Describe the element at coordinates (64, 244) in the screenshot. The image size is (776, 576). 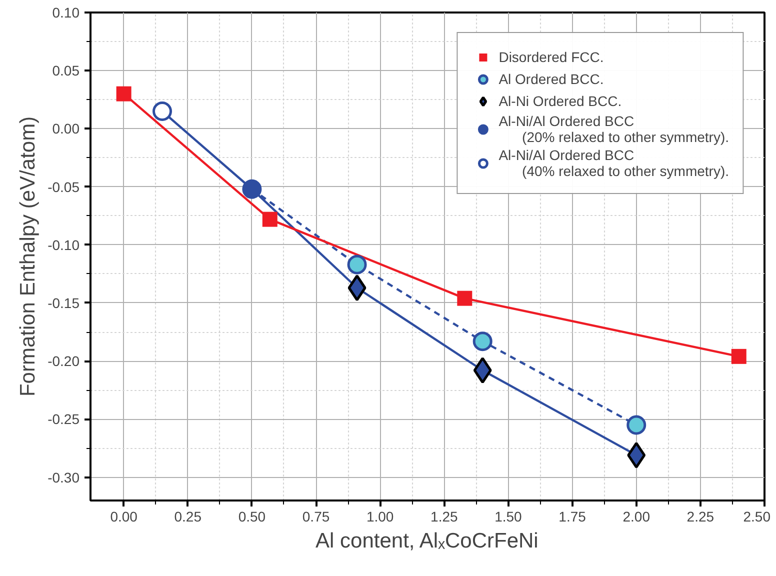
I see `y-tick-label: -0.10` at that location.